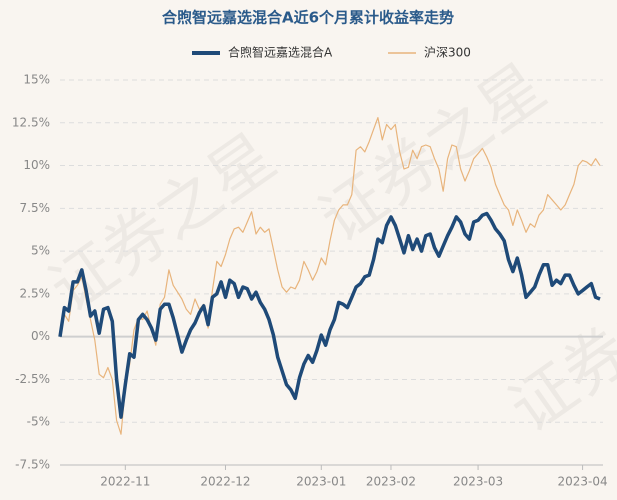  I want to click on x-tick-label: 2022-11, so click(125, 482).